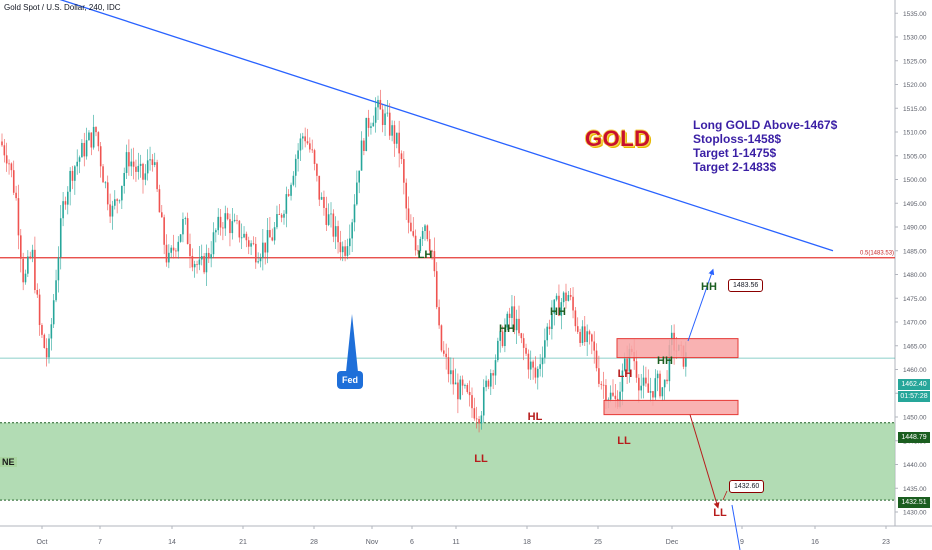 The image size is (932, 550). What do you see at coordinates (624, 441) in the screenshot?
I see `structure-label-ll: LL` at bounding box center [624, 441].